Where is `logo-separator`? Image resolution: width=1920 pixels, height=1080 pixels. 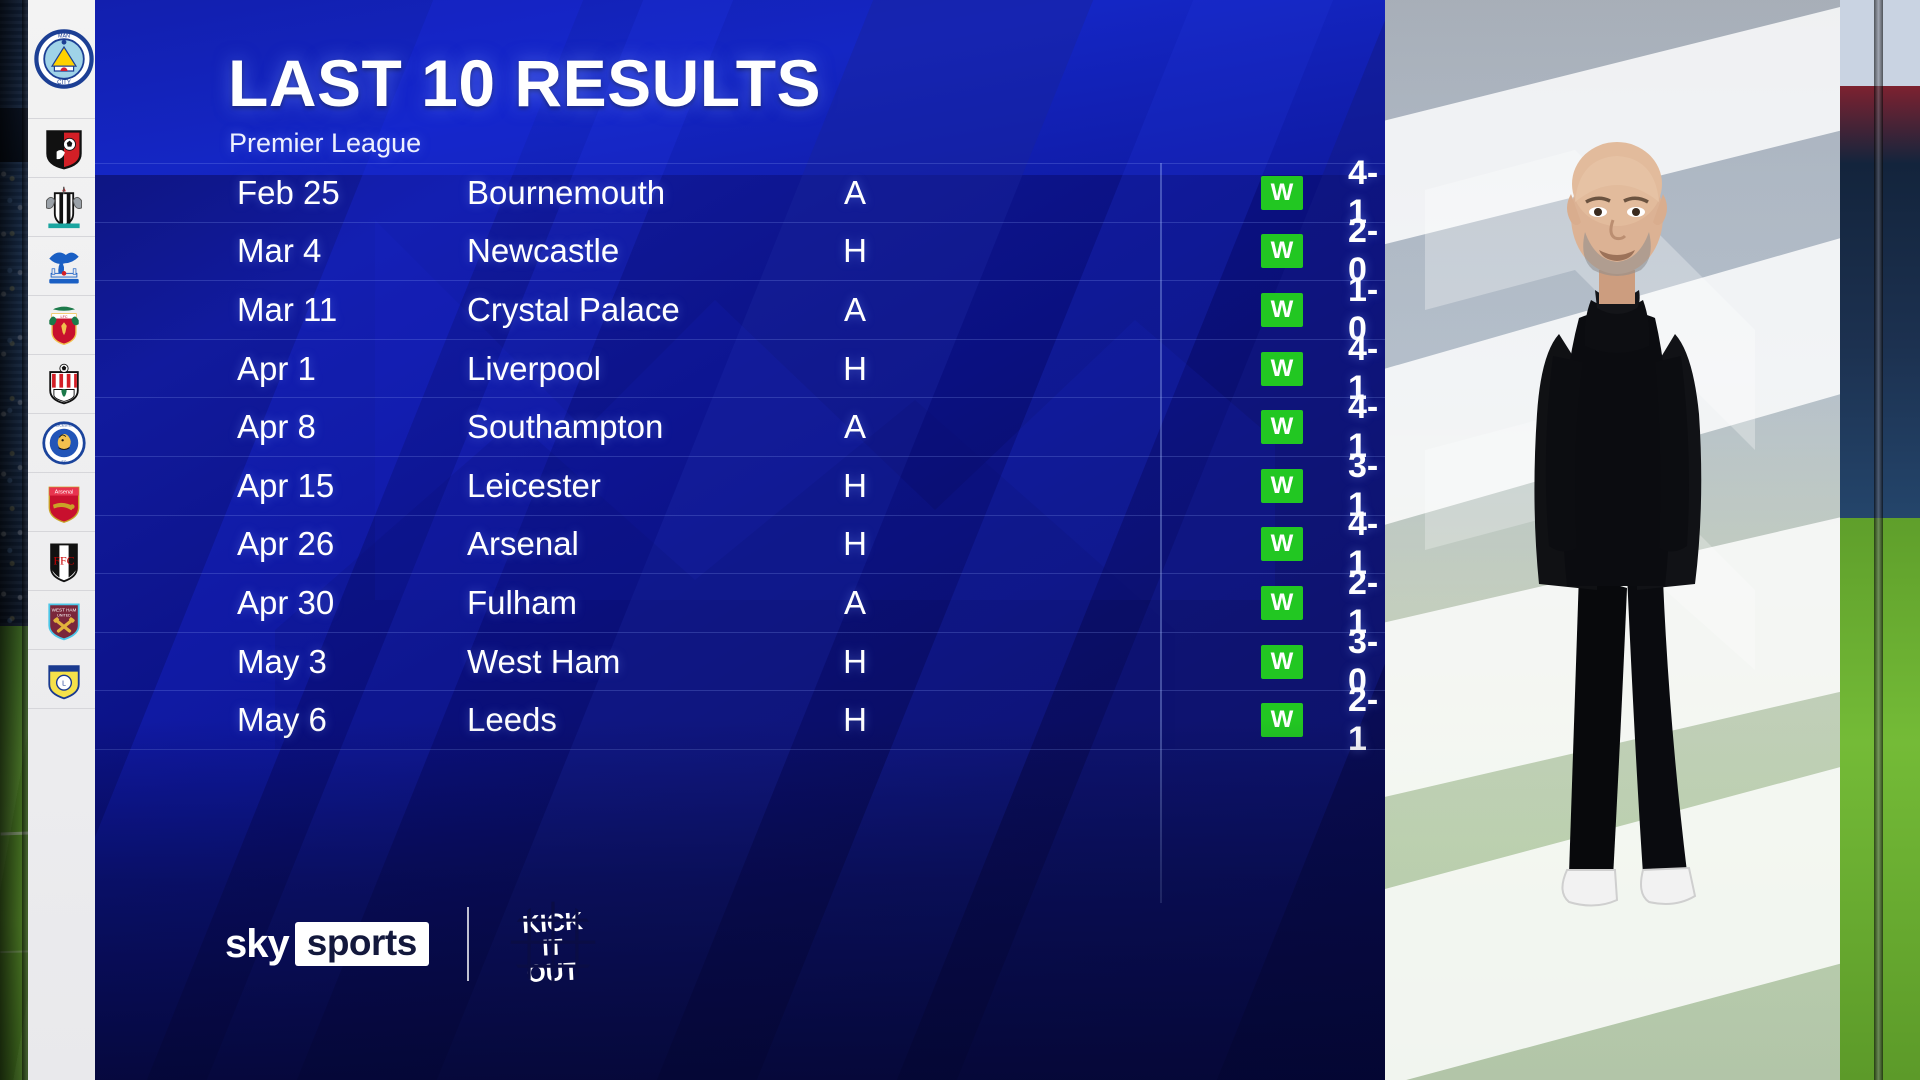 logo-separator is located at coordinates (467, 944).